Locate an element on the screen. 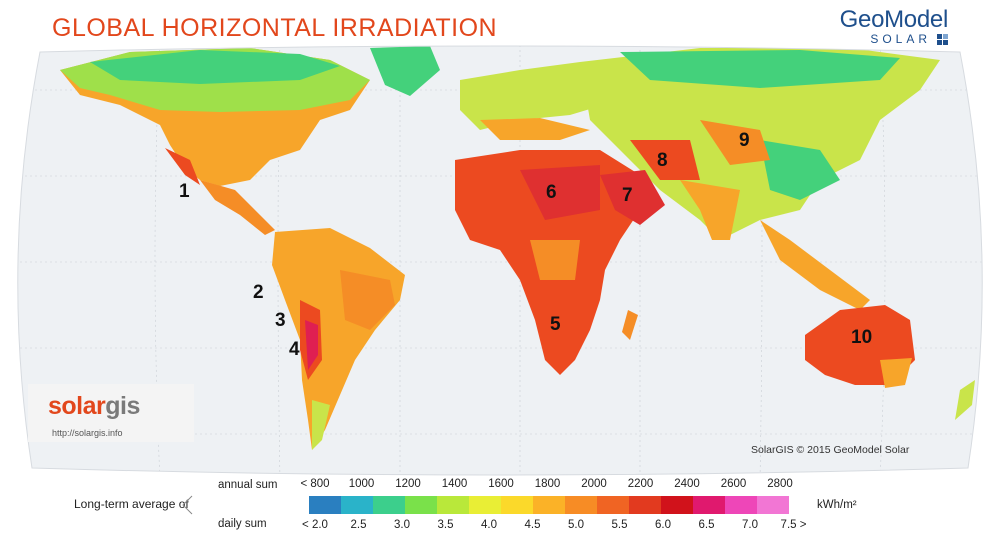  annual-tick: 2200 is located at coordinates (640, 484).